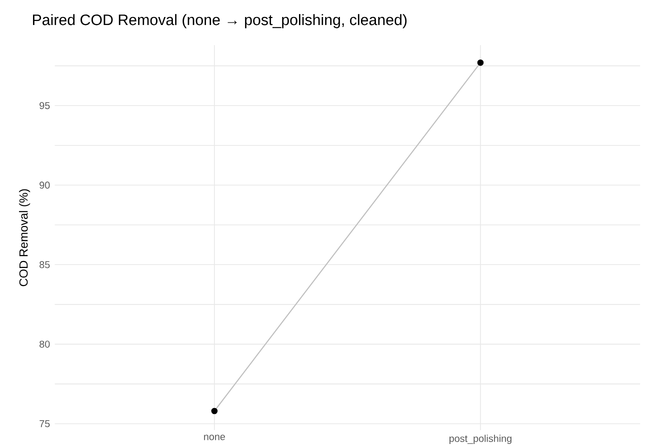 This screenshot has height=446, width=649. I want to click on y-tick-label: 85, so click(45, 264).